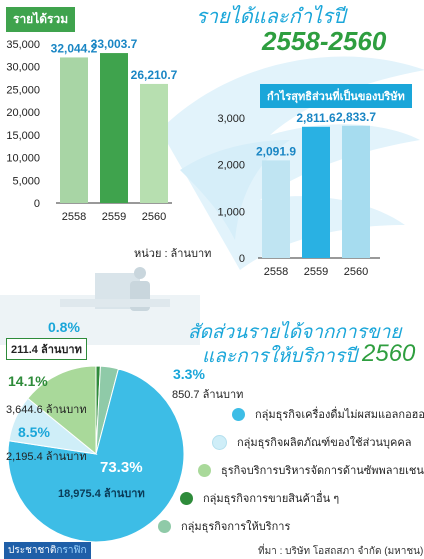 This screenshot has width=424, height=559. What do you see at coordinates (316, 118) in the screenshot?
I see `bar-value-label: 2,811.6` at bounding box center [316, 118].